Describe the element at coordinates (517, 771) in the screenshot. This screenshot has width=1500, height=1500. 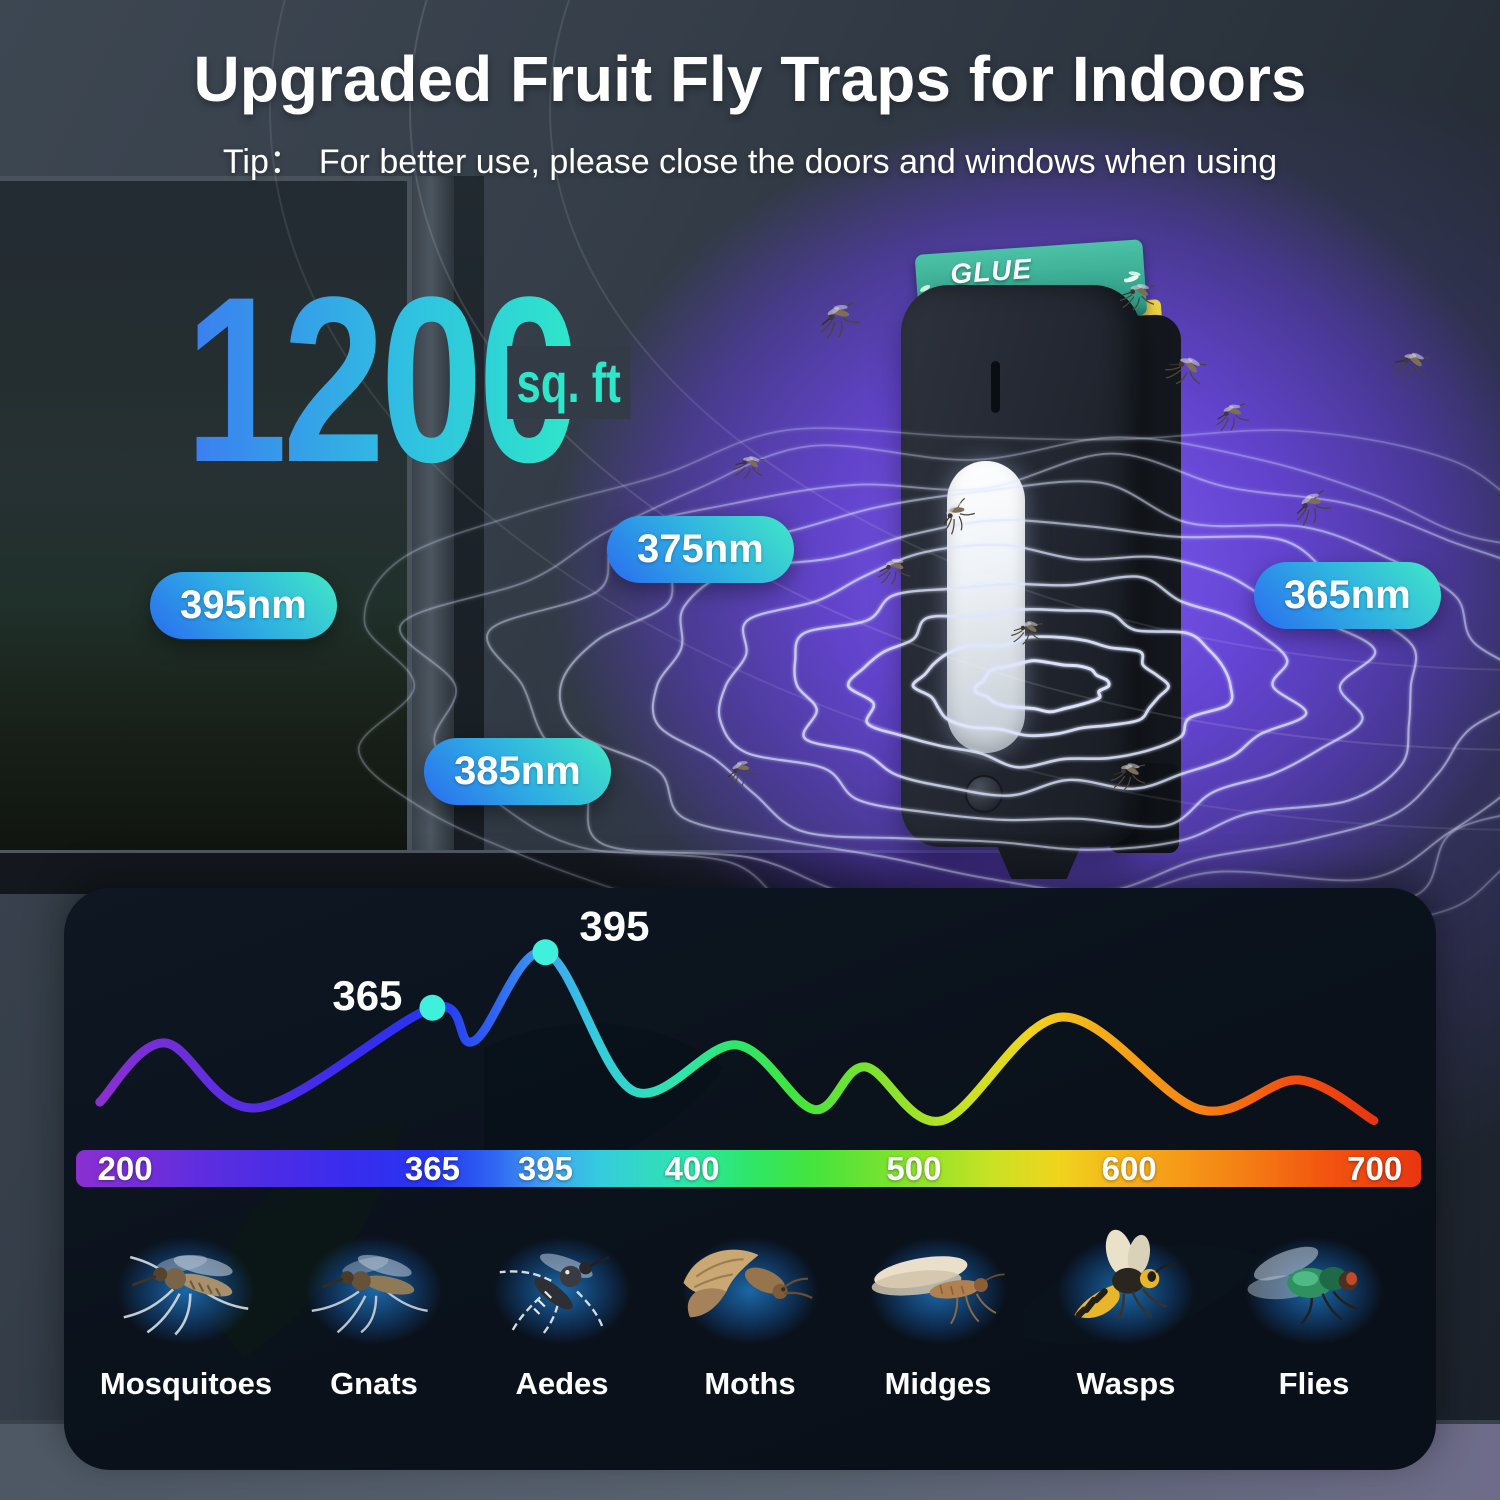
I see `wavelength-badge-385nm: 385nm` at that location.